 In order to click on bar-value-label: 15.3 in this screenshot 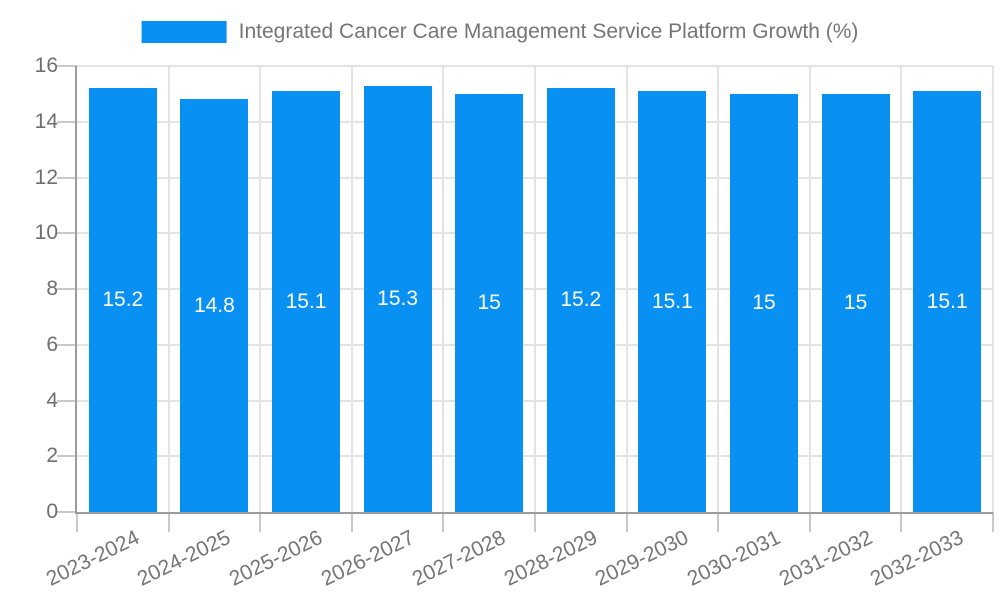, I will do `click(398, 298)`.